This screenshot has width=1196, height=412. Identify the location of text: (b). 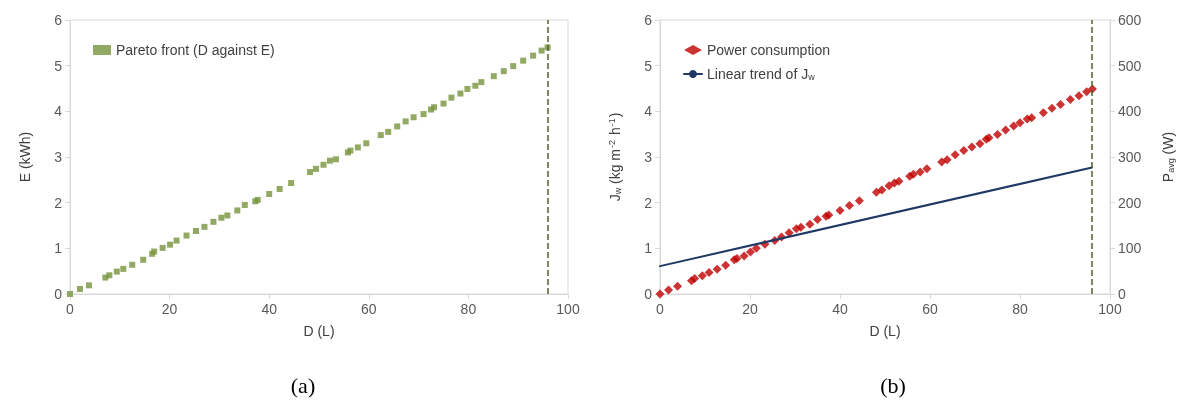
(893, 385).